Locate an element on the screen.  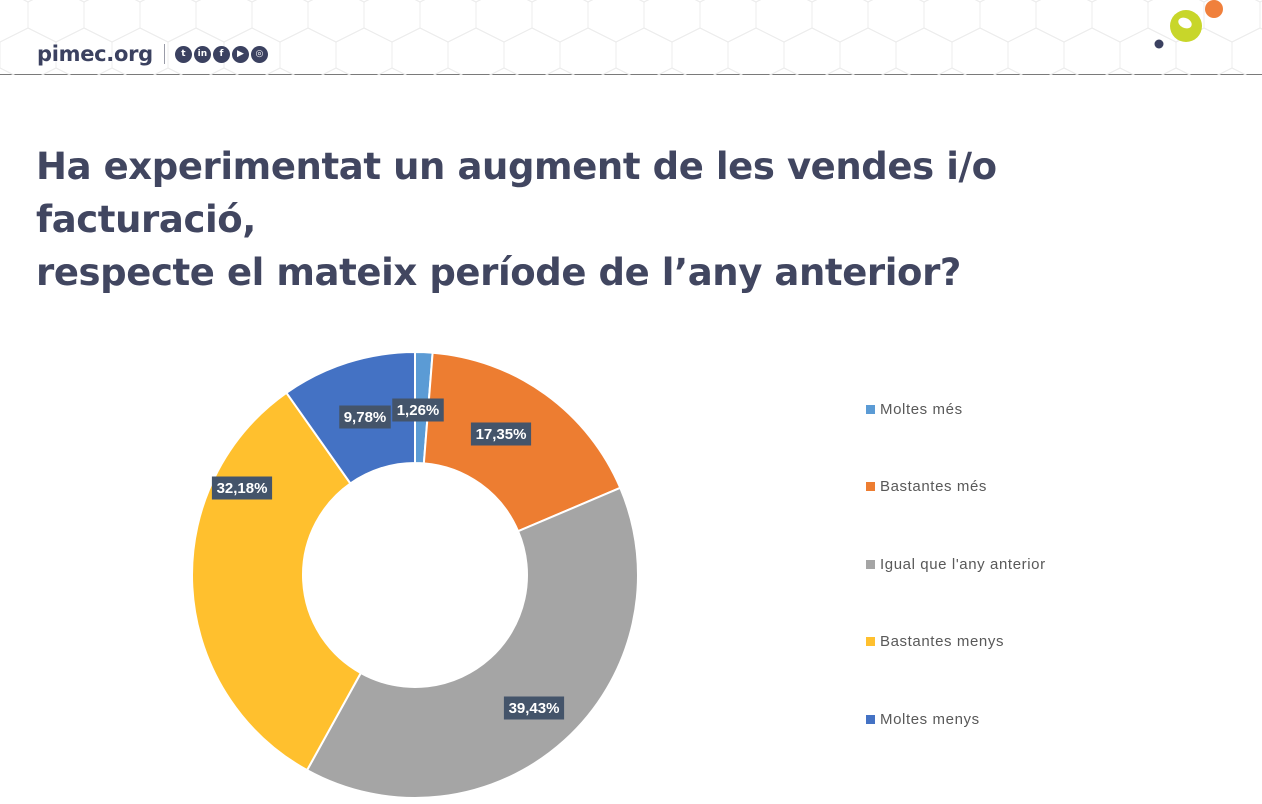
data-label-text-5: 9,78% is located at coordinates (365, 417).